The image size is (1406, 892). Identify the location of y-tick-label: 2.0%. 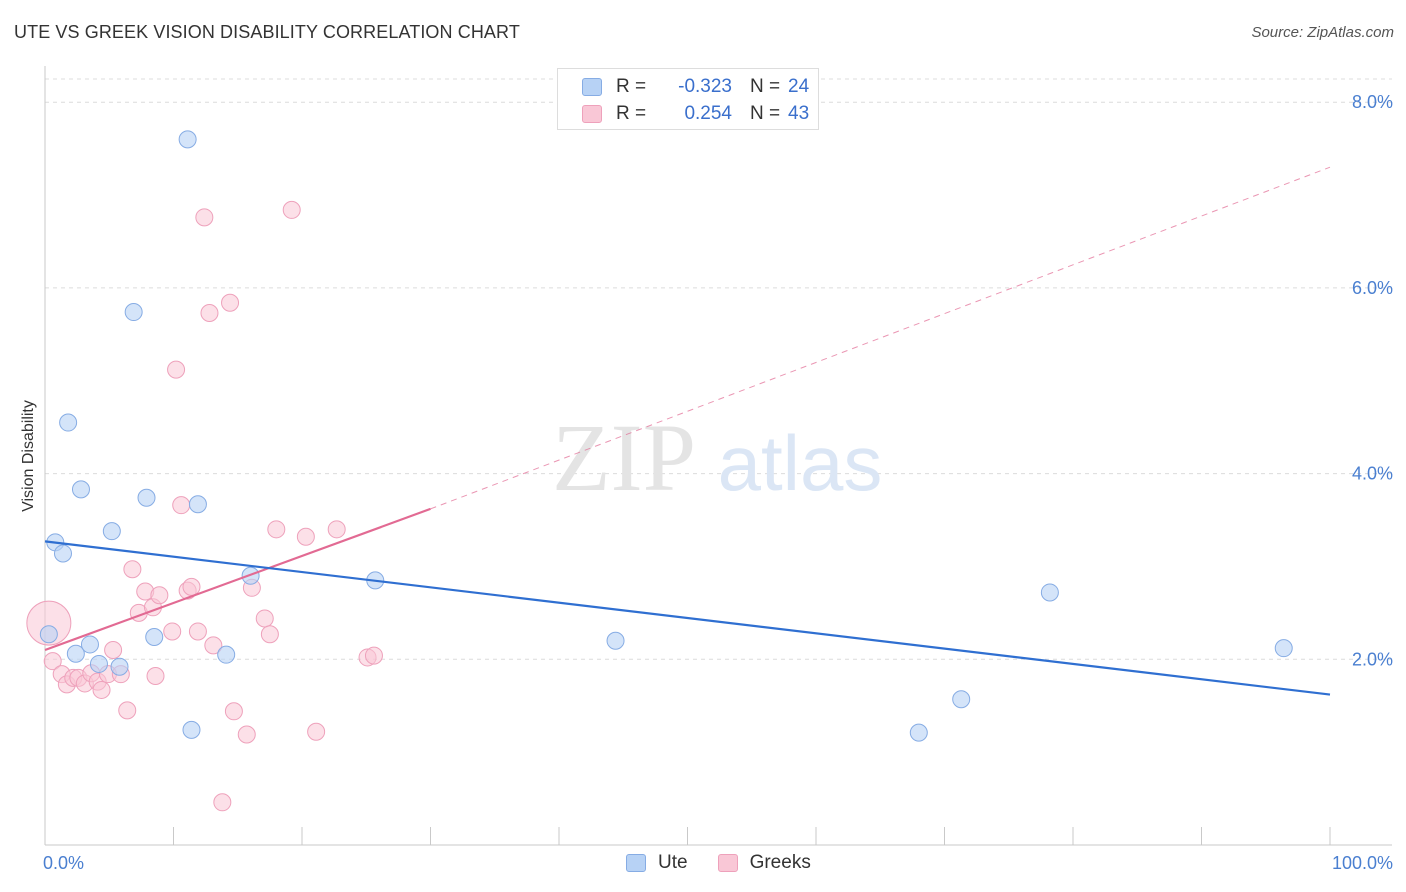
(1372, 659).